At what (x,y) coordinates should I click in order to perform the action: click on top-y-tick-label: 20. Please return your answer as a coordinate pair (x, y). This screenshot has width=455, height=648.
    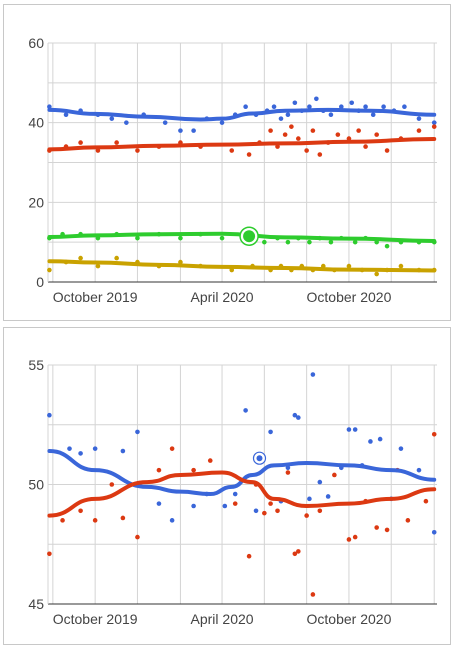
    Looking at the image, I should click on (36, 202).